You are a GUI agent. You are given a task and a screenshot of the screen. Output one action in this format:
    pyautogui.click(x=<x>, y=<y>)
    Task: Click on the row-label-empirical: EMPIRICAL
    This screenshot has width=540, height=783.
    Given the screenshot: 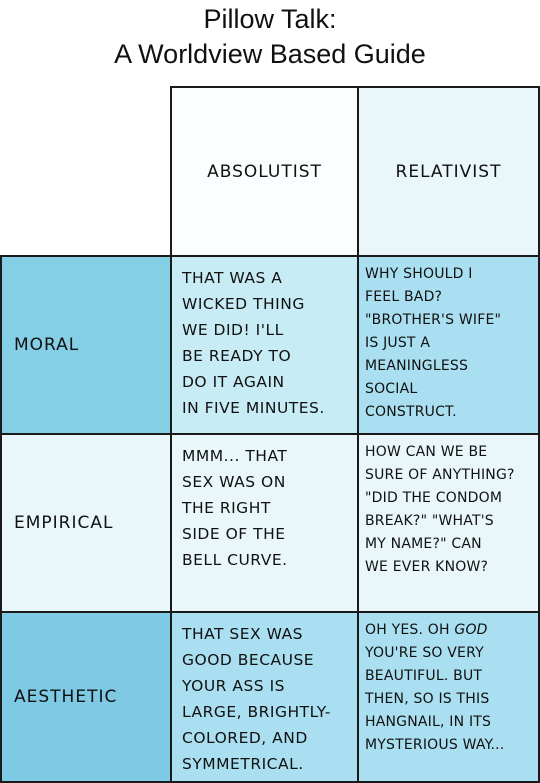 What is the action you would take?
    pyautogui.click(x=86, y=523)
    